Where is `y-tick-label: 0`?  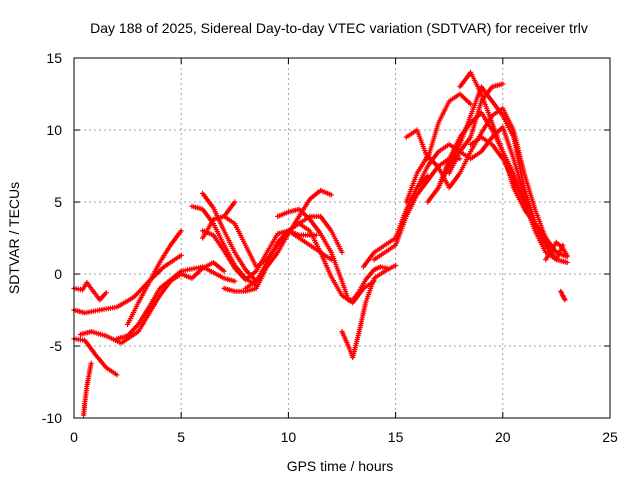 y-tick-label: 0 is located at coordinates (58, 274).